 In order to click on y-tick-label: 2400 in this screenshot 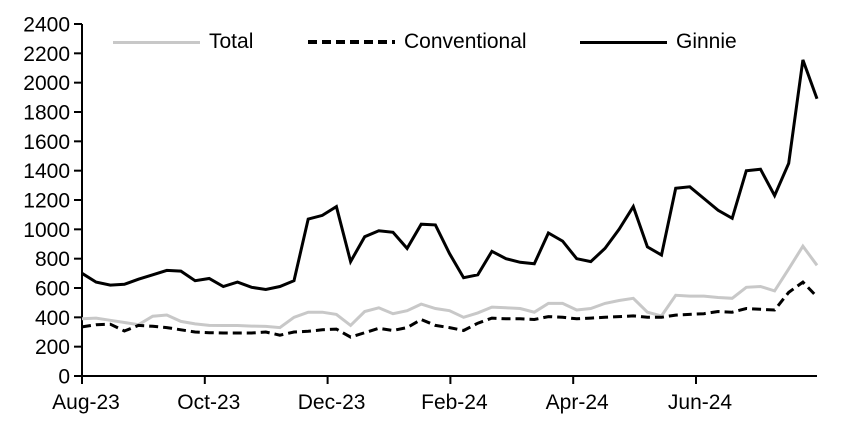, I will do `click(46, 25)`.